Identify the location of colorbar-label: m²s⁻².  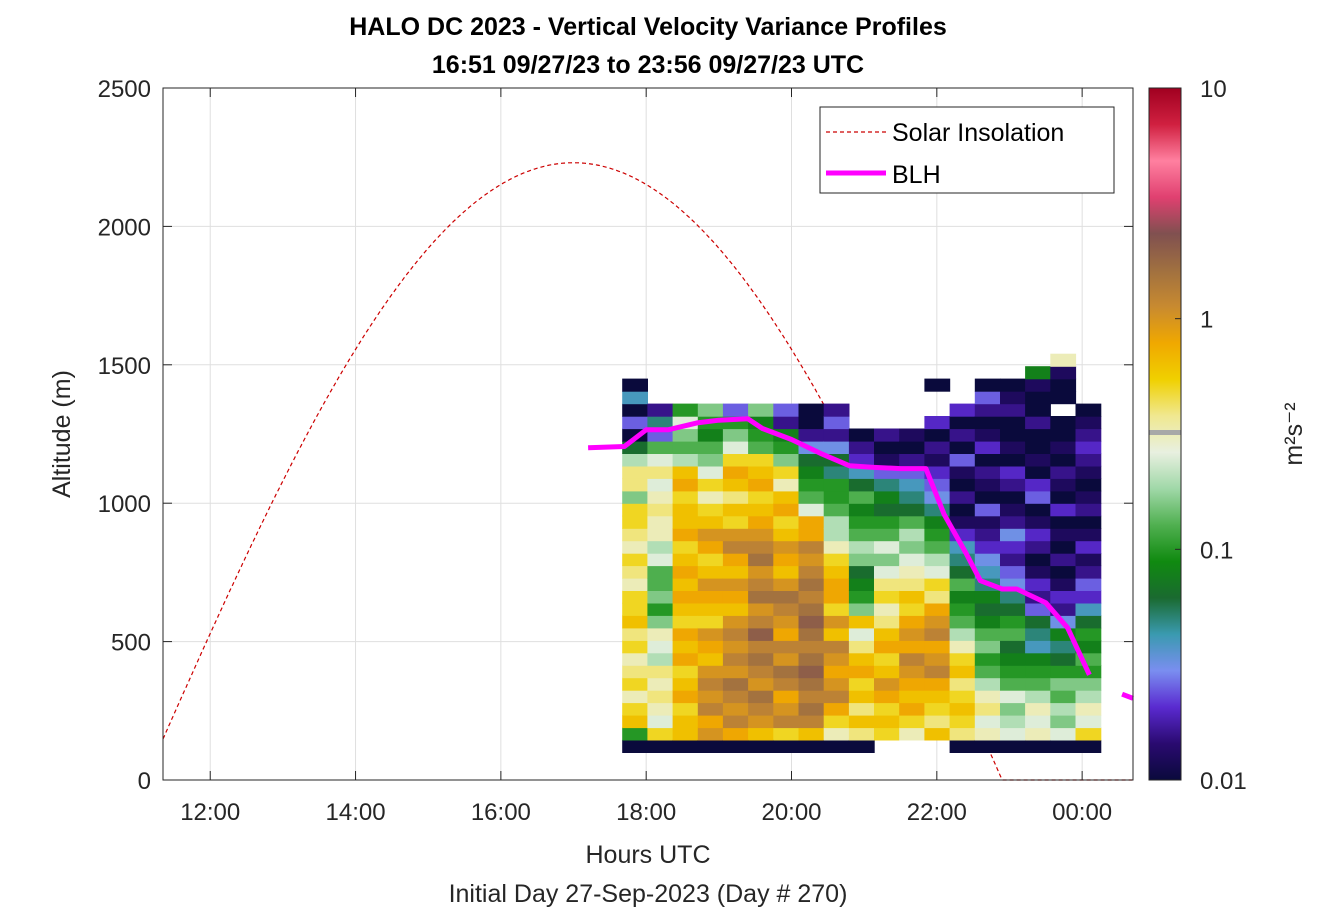
(1294, 433).